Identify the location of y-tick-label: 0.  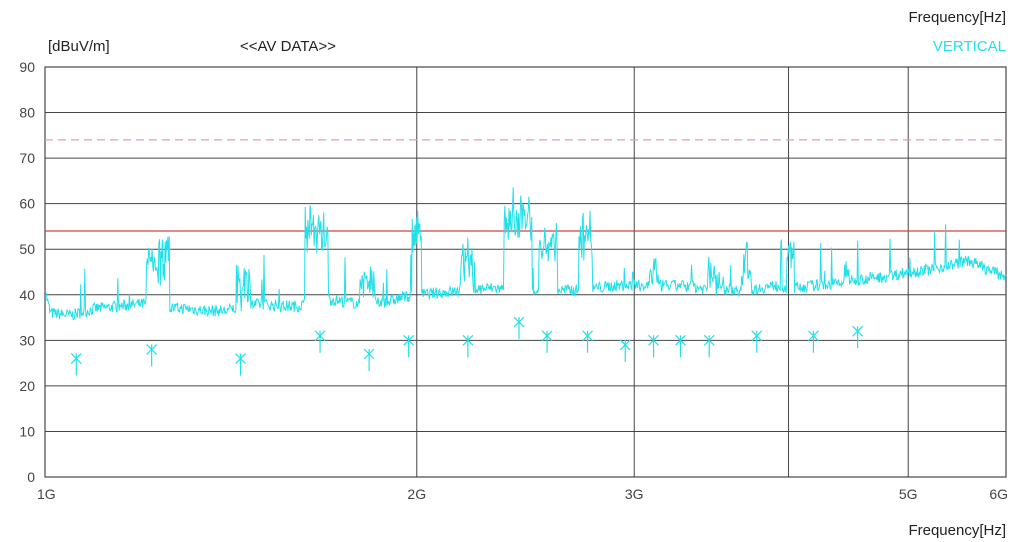
(31, 477).